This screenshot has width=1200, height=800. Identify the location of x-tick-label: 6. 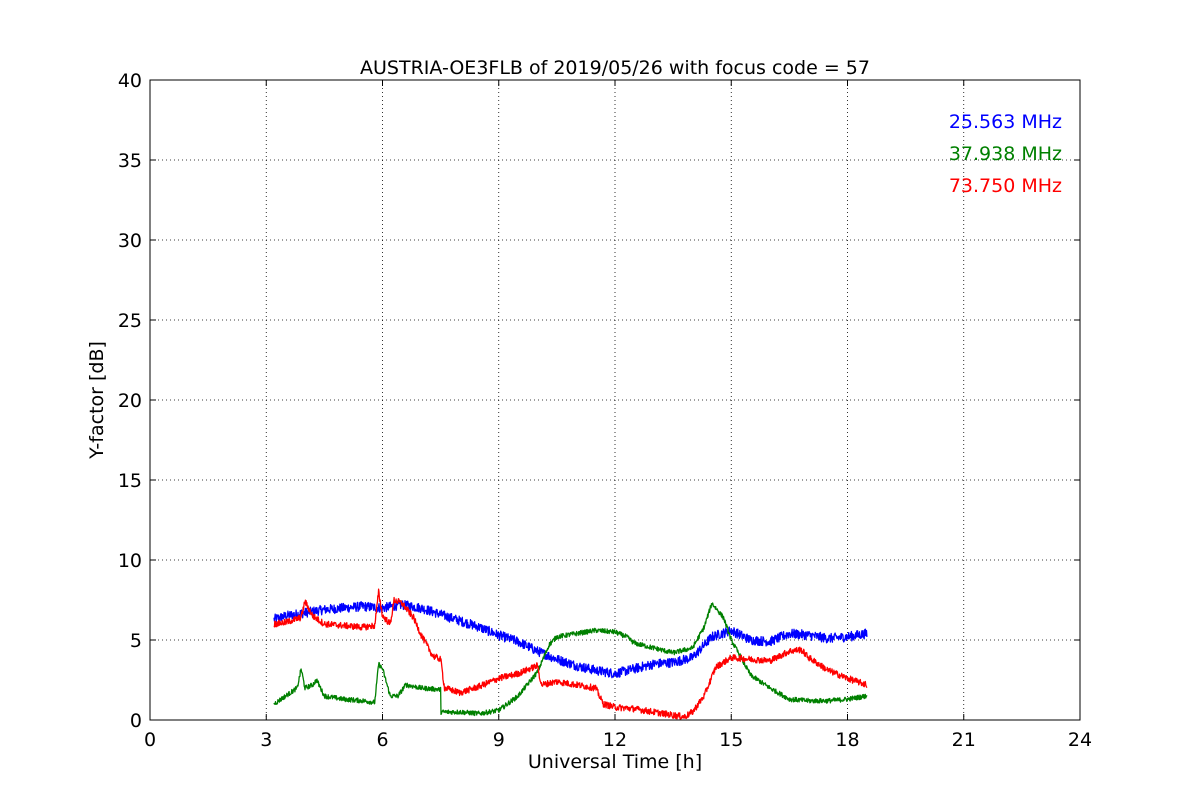
(382, 740).